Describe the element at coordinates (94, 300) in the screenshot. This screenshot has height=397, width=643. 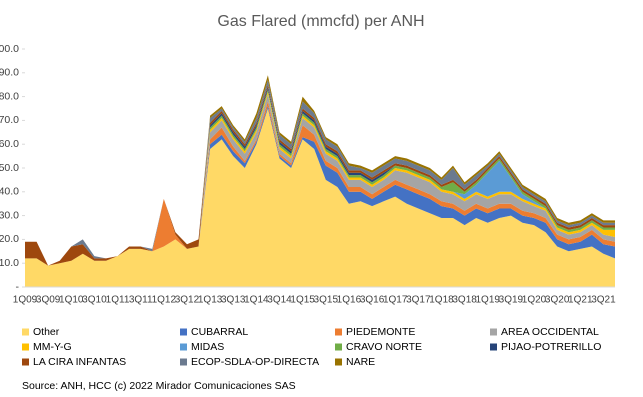
I see `x-tick-label: 3Q10` at that location.